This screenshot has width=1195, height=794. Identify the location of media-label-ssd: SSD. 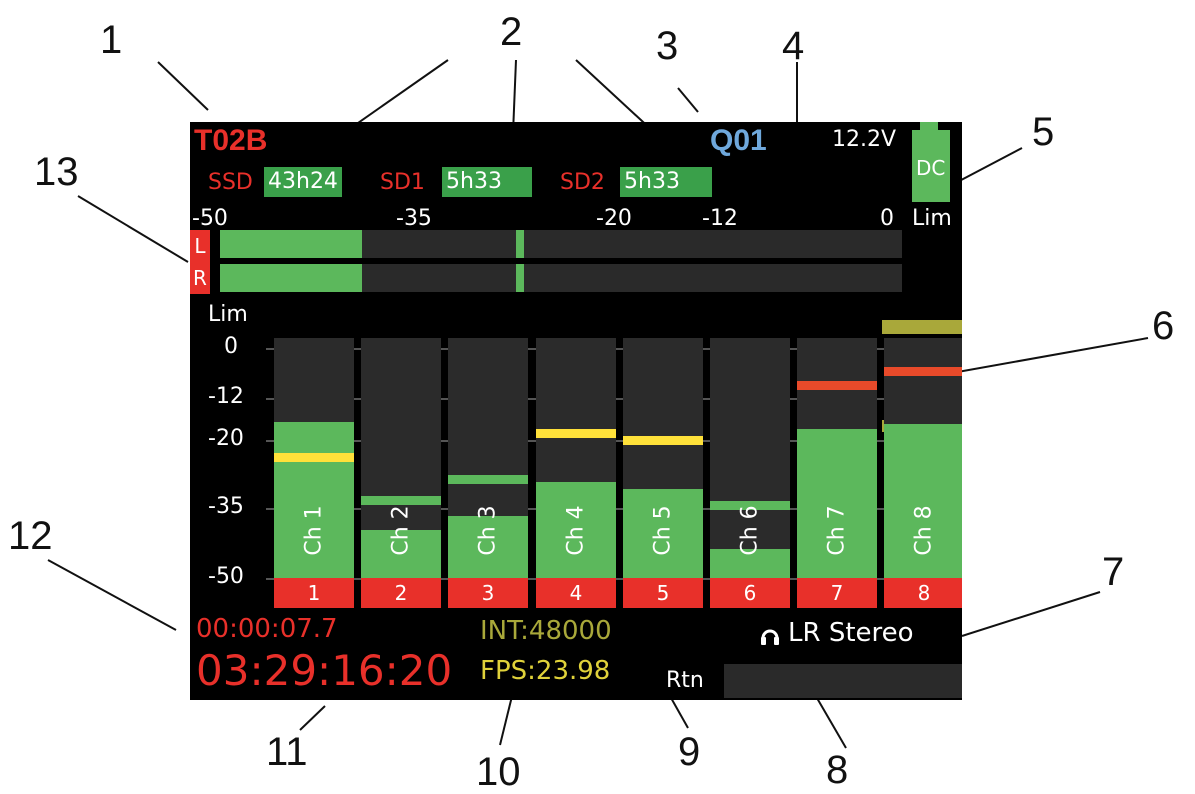
(230, 182).